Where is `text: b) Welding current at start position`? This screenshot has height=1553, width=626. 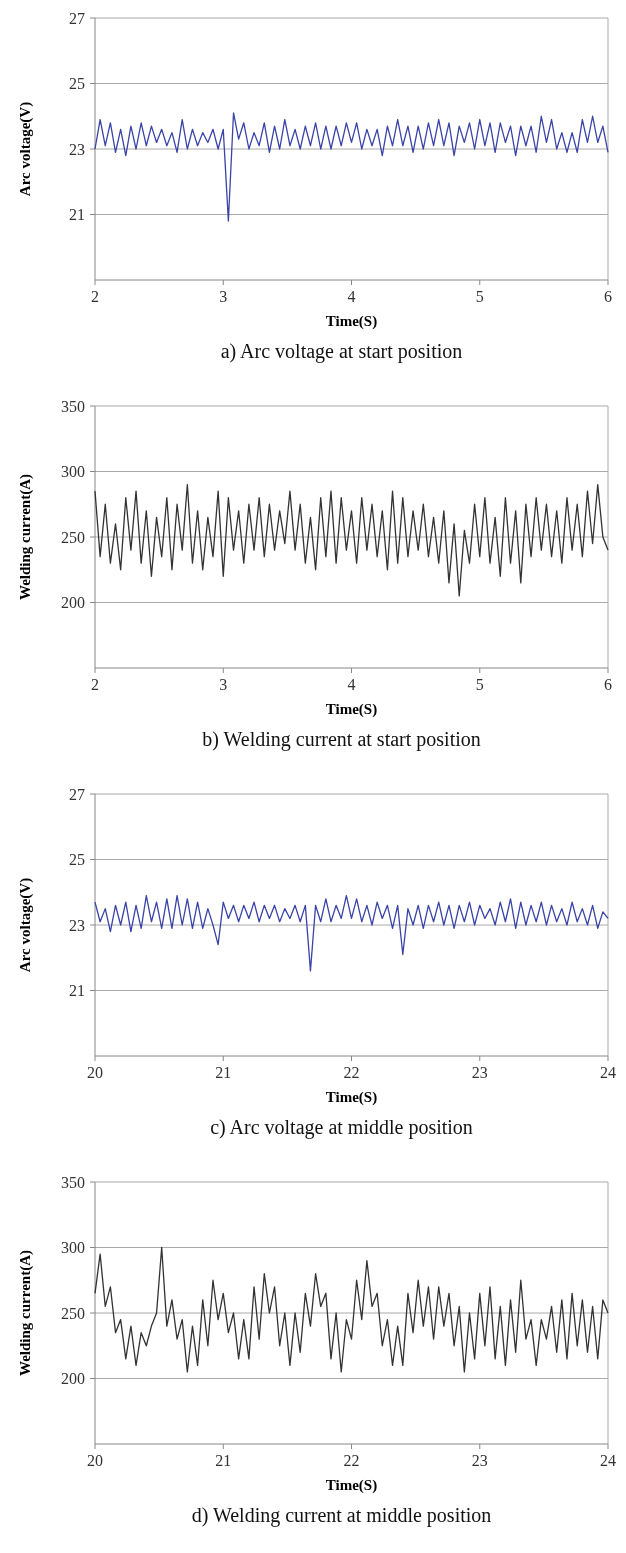 text: b) Welding current at start position is located at coordinates (341, 739).